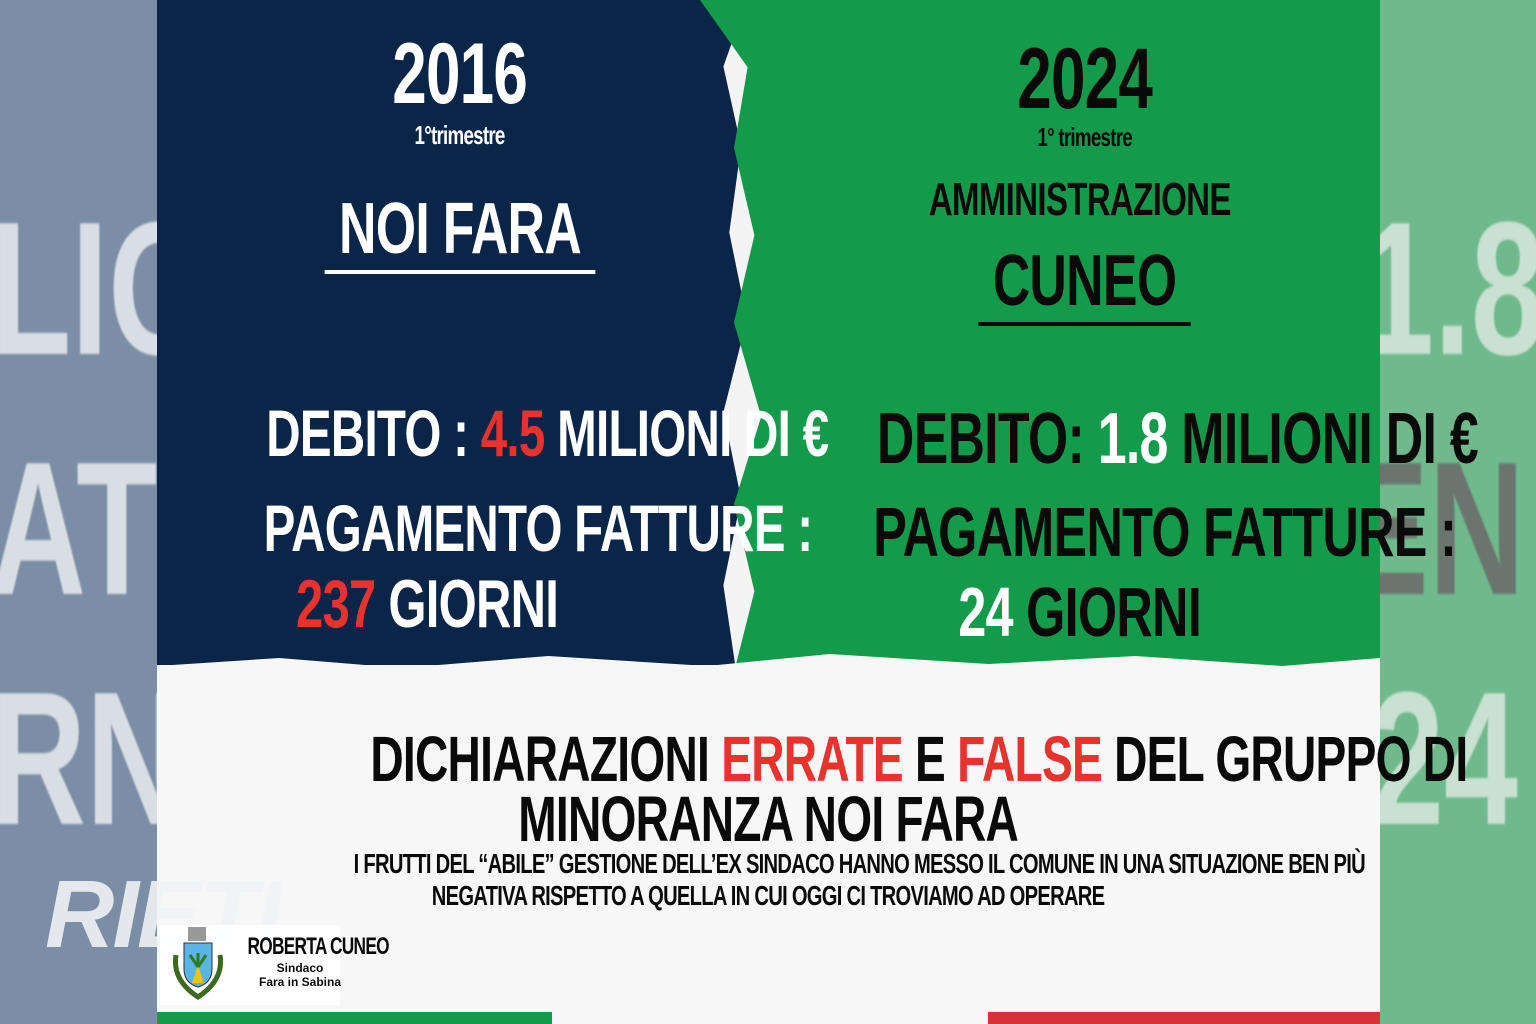 The height and width of the screenshot is (1024, 1536). What do you see at coordinates (78, 759) in the screenshot?
I see `bg-text: RNI` at bounding box center [78, 759].